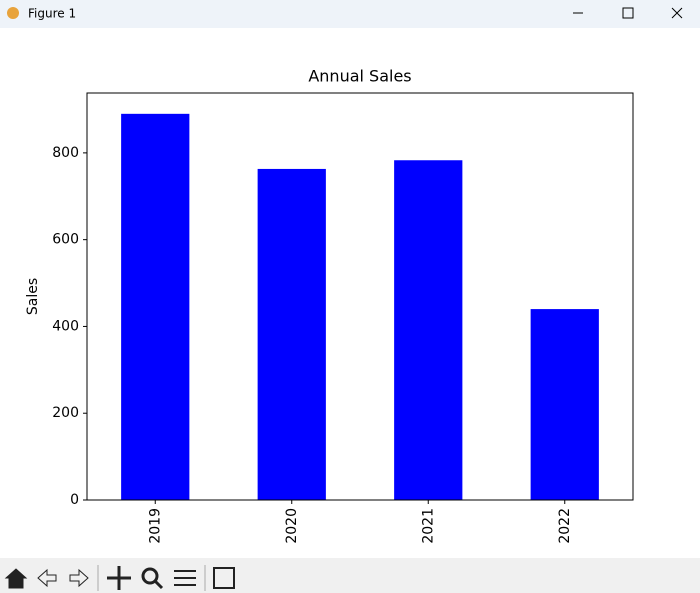 The width and height of the screenshot is (700, 593). Describe the element at coordinates (74, 500) in the screenshot. I see `y-tick-label: 0` at that location.